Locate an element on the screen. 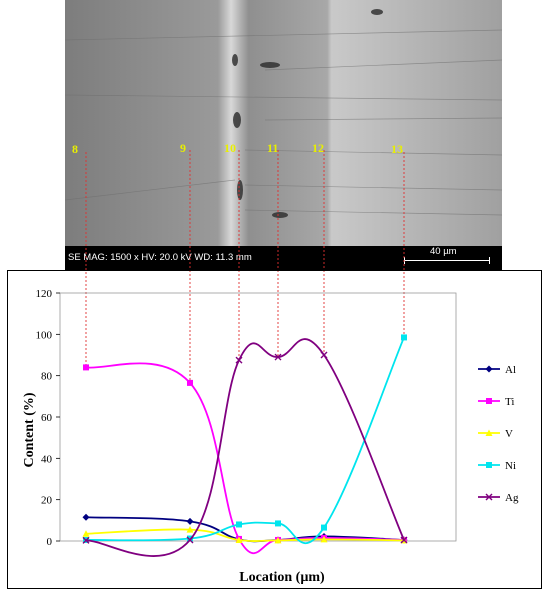 Image resolution: width=550 pixels, height=597 pixels. point-label-13: 13 is located at coordinates (397, 149).